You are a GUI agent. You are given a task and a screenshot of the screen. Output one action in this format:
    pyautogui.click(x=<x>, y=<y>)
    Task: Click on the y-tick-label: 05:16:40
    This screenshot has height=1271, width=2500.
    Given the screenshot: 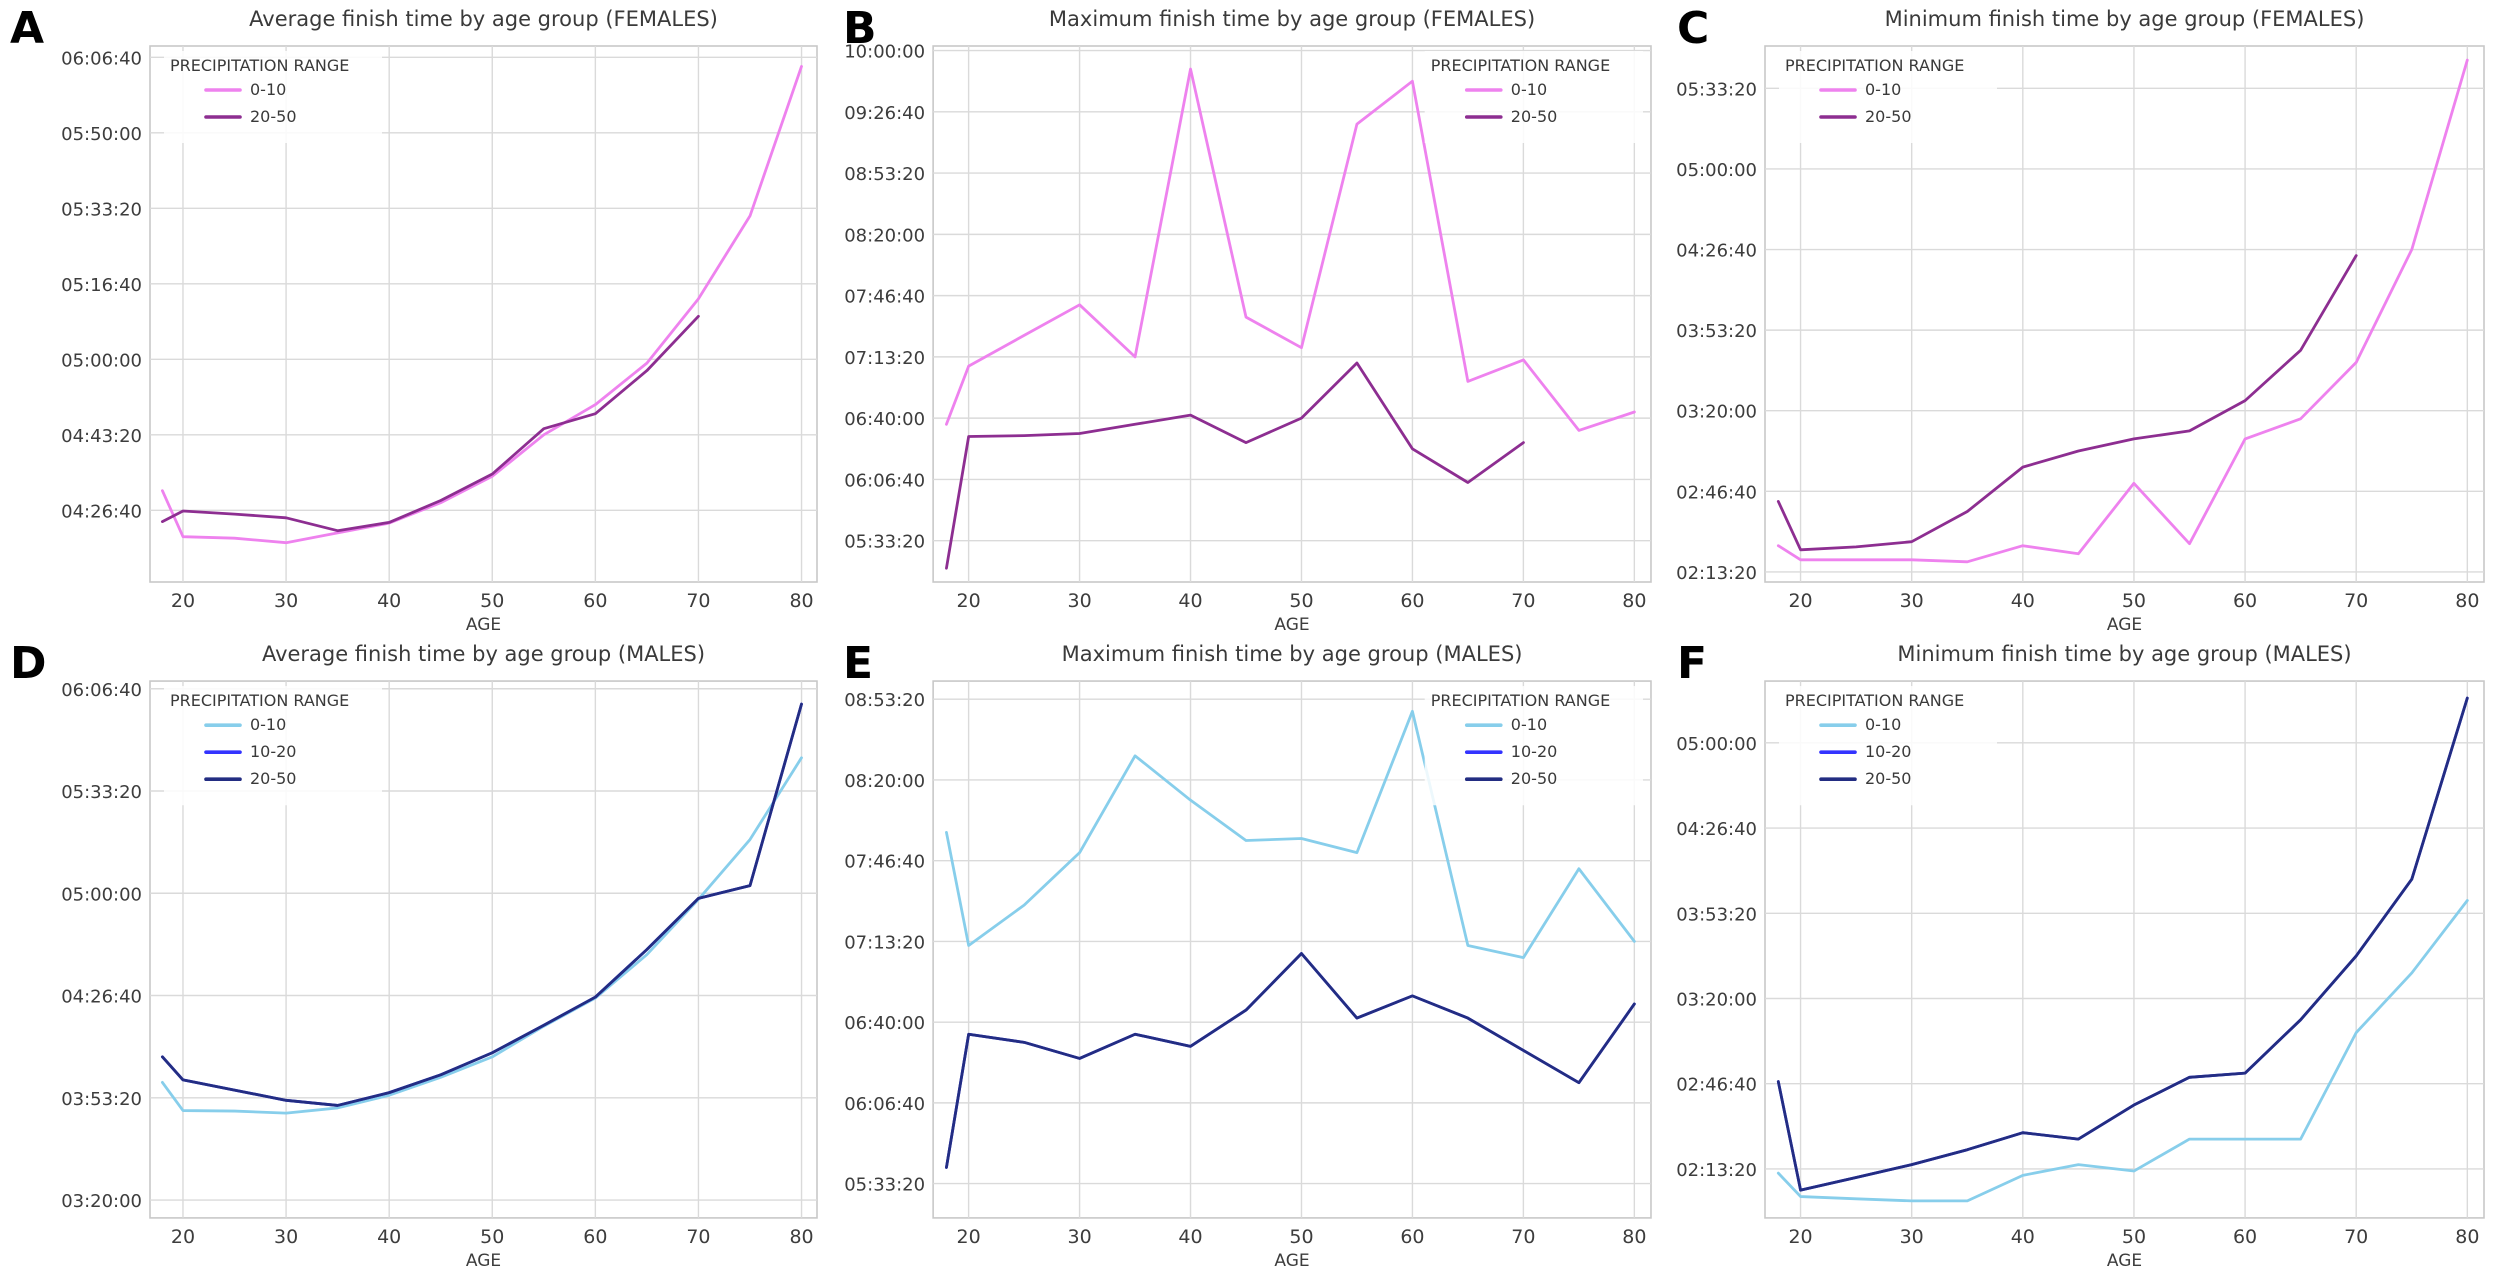 What is the action you would take?
    pyautogui.click(x=101, y=285)
    